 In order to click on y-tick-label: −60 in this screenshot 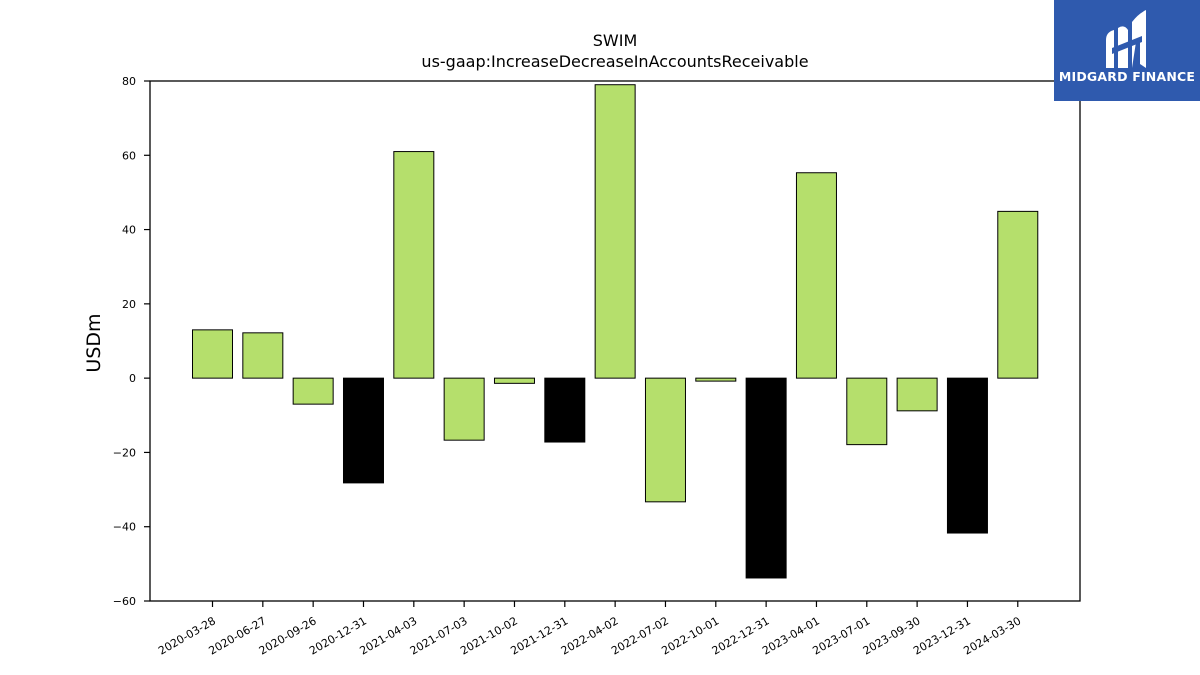, I will do `click(124, 601)`.